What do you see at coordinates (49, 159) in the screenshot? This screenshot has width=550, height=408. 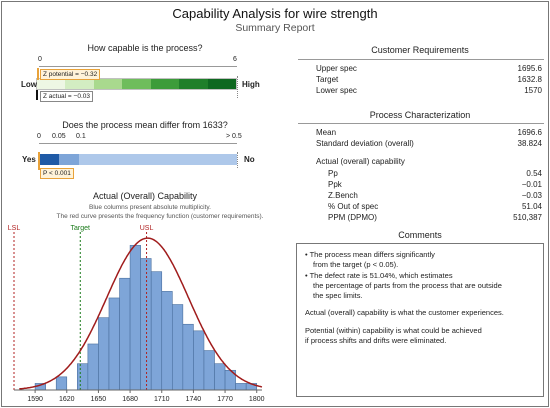 I see `pval-significant-segment` at bounding box center [49, 159].